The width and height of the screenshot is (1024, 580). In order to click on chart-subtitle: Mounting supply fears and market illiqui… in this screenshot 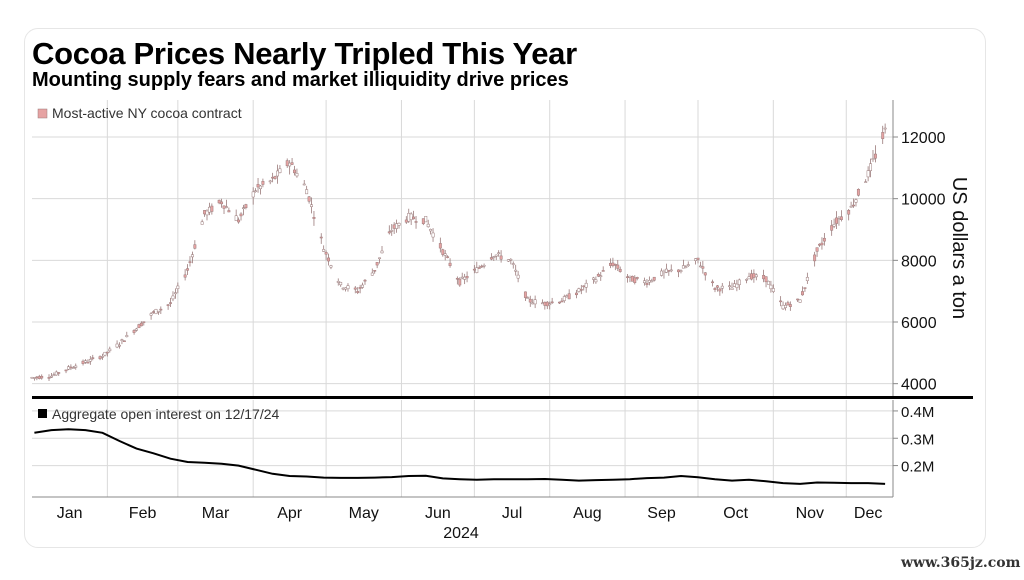, I will do `click(300, 80)`.